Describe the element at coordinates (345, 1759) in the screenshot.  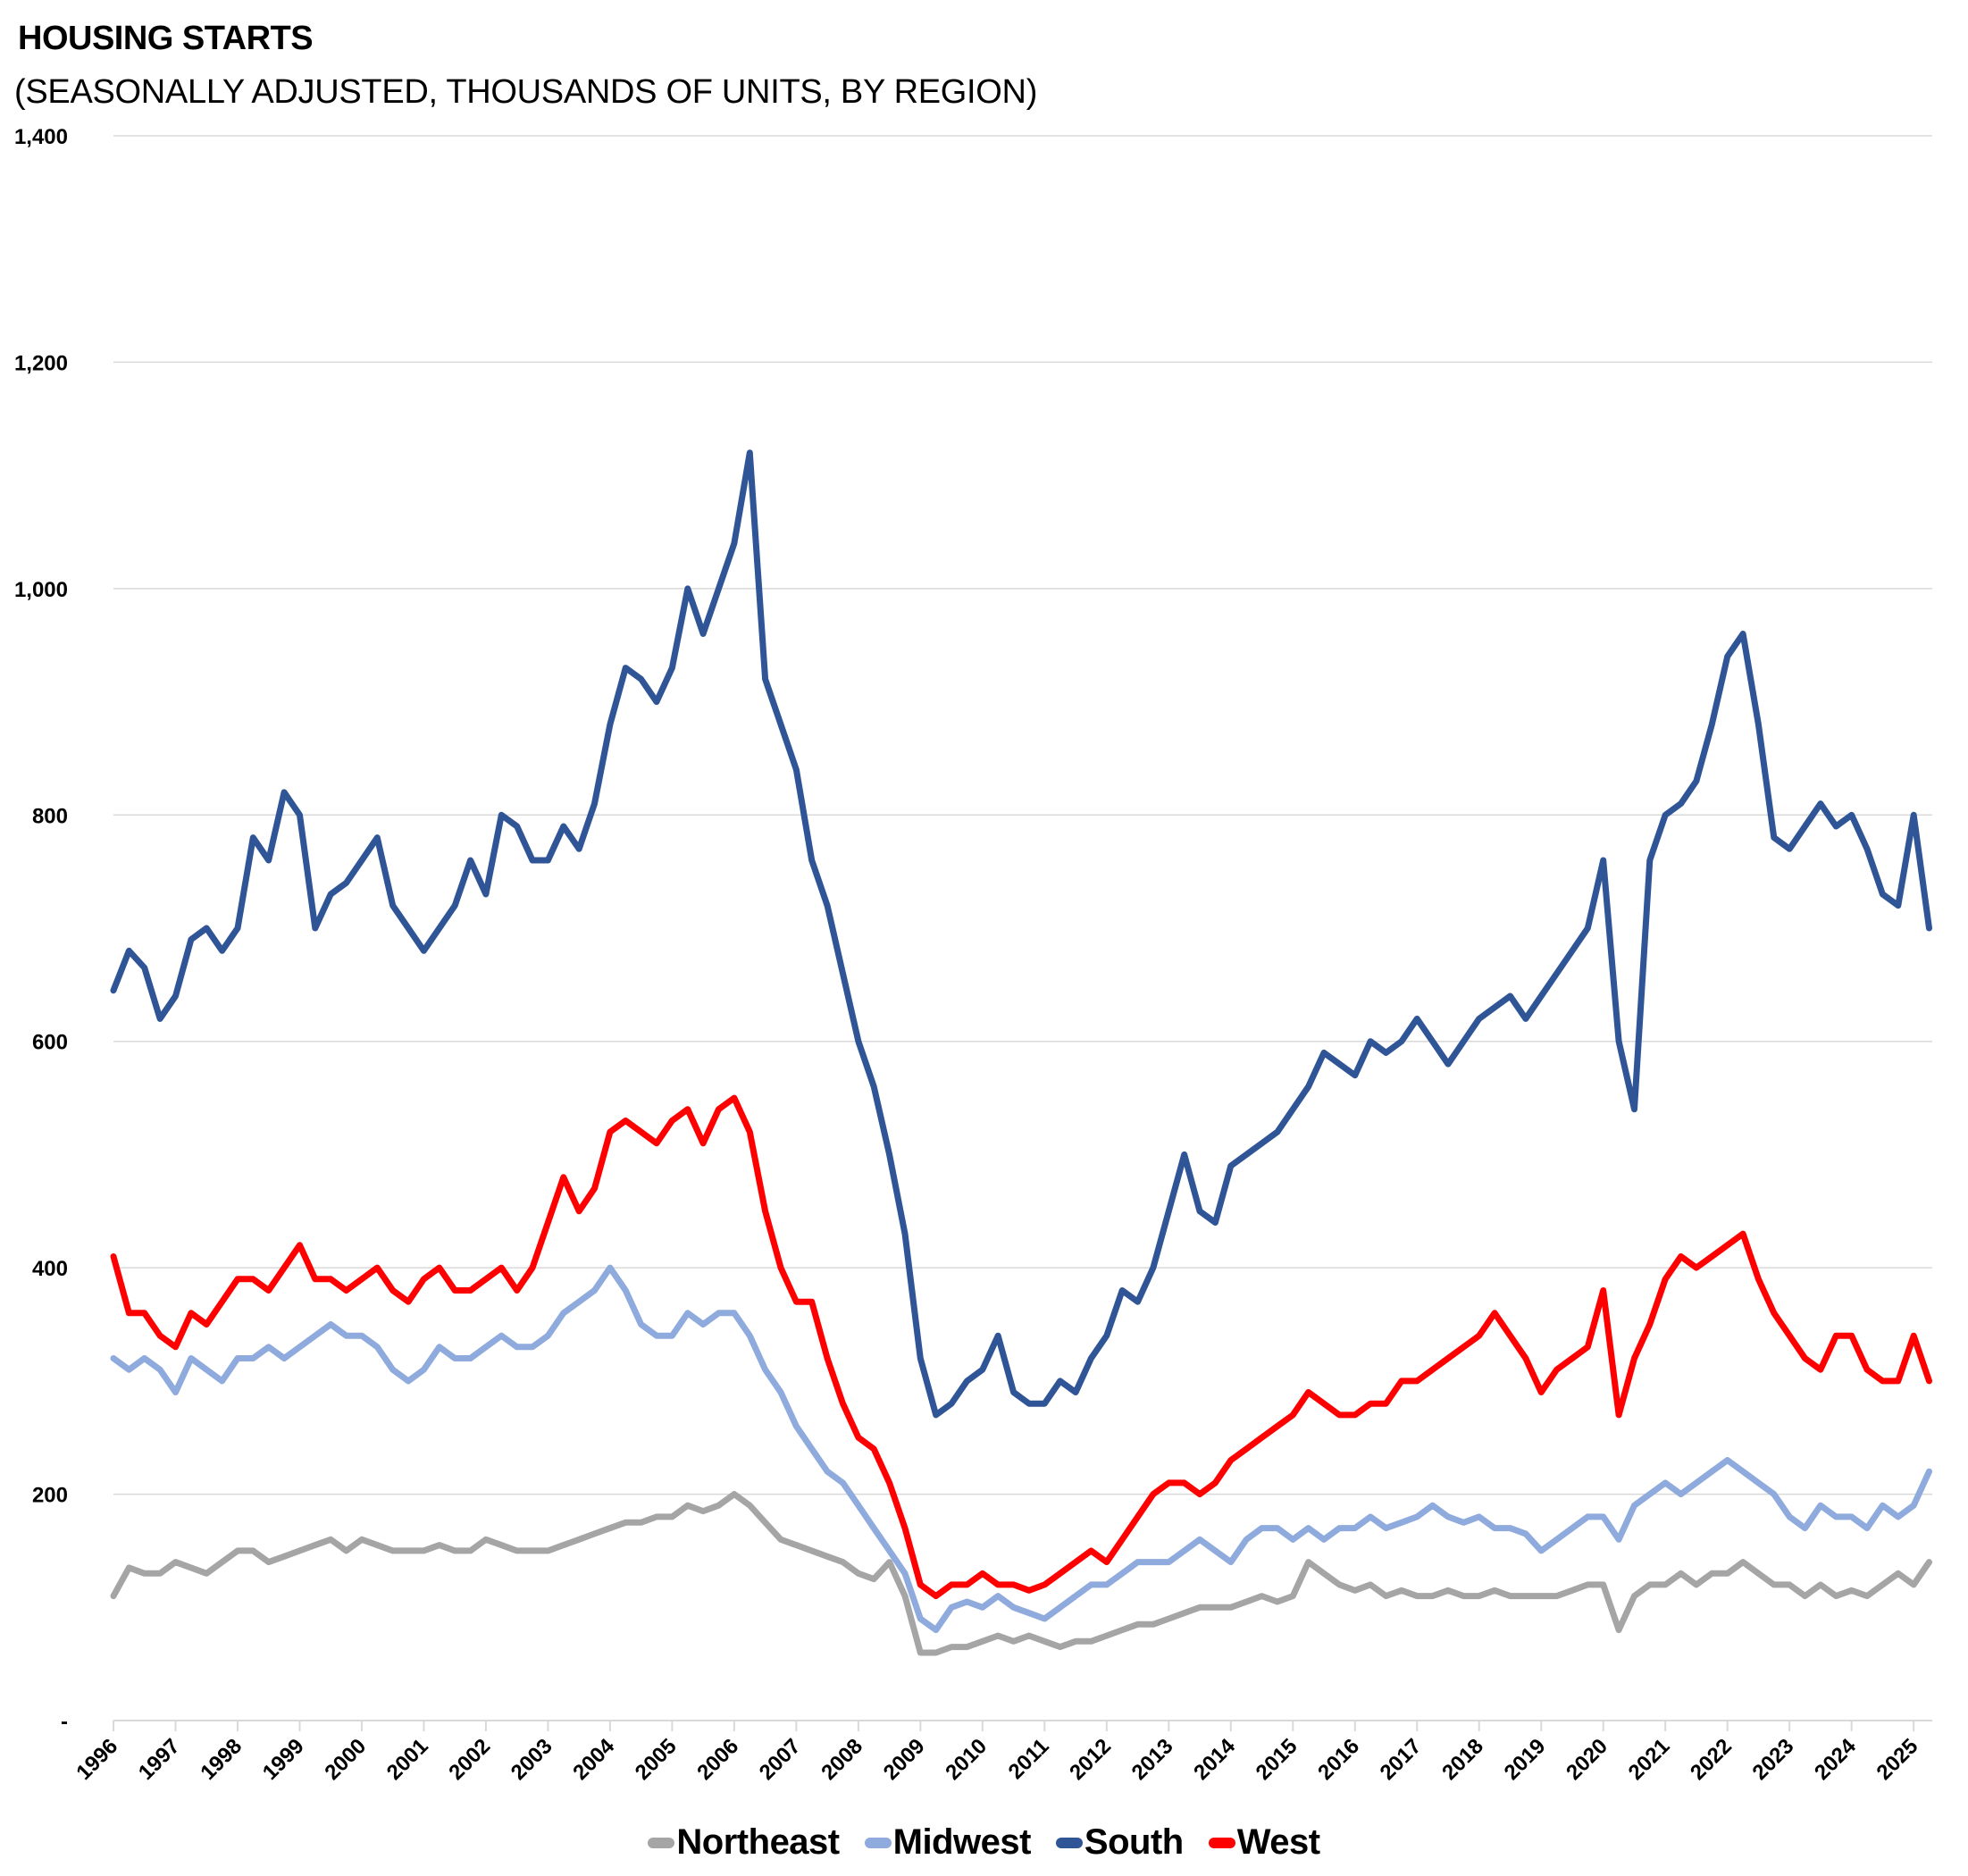
I see `x-tick-label: 2000` at that location.